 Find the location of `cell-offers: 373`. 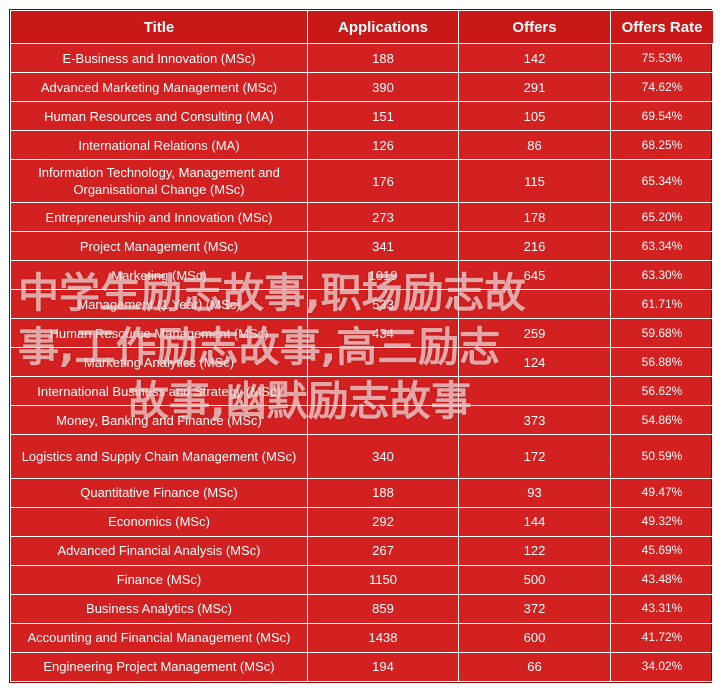

cell-offers: 373 is located at coordinates (534, 420).